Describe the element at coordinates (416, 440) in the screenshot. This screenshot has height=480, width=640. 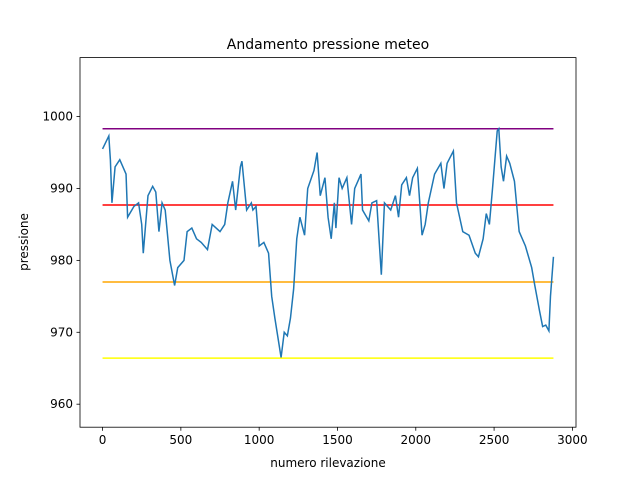
I see `x-tick-label: 2000` at that location.